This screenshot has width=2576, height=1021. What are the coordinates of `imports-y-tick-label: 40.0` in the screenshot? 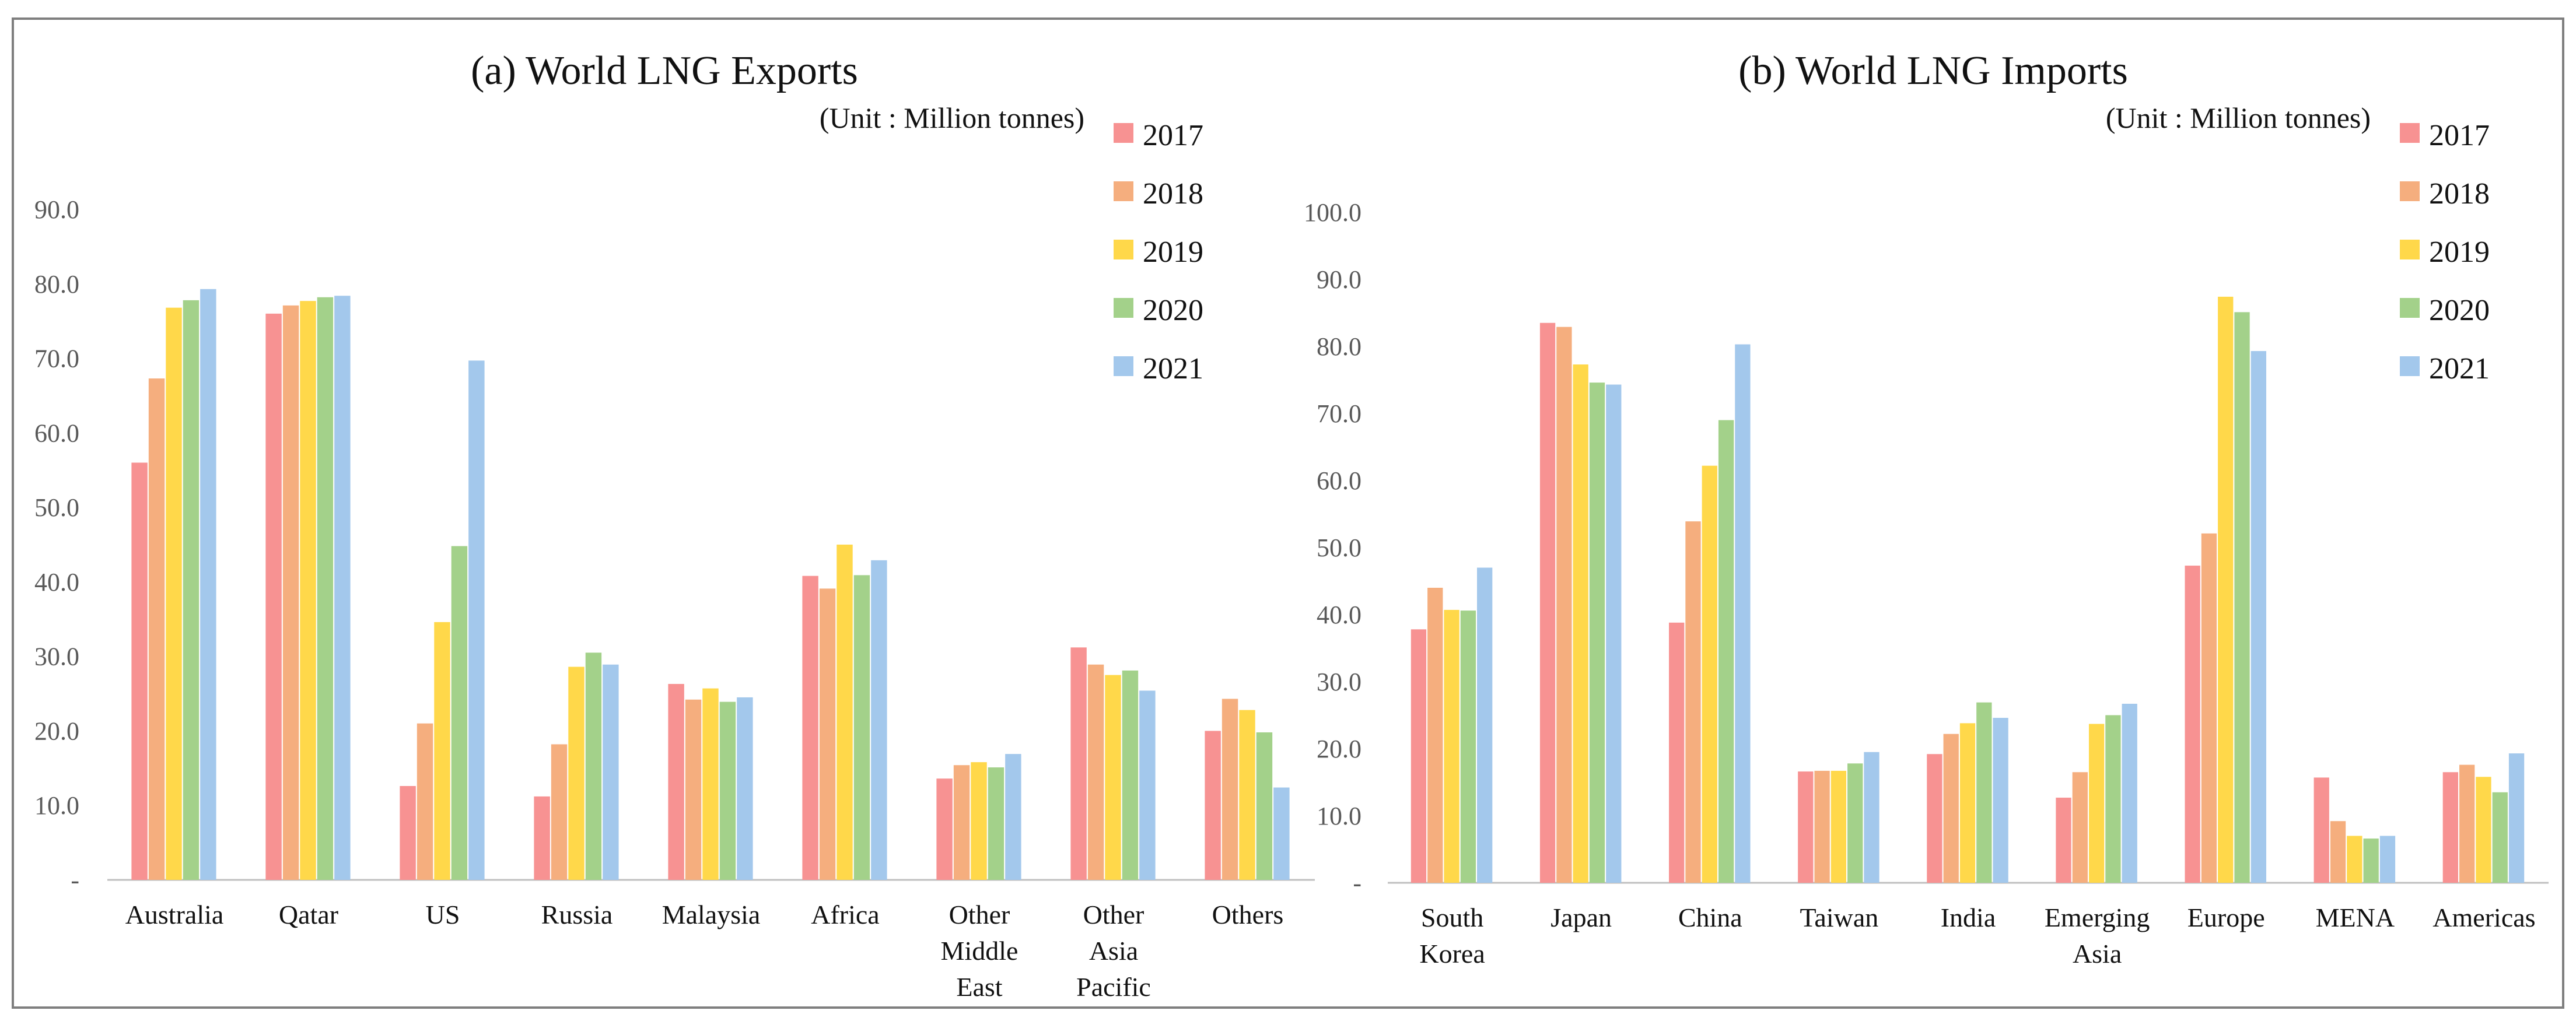 It's located at (1339, 615).